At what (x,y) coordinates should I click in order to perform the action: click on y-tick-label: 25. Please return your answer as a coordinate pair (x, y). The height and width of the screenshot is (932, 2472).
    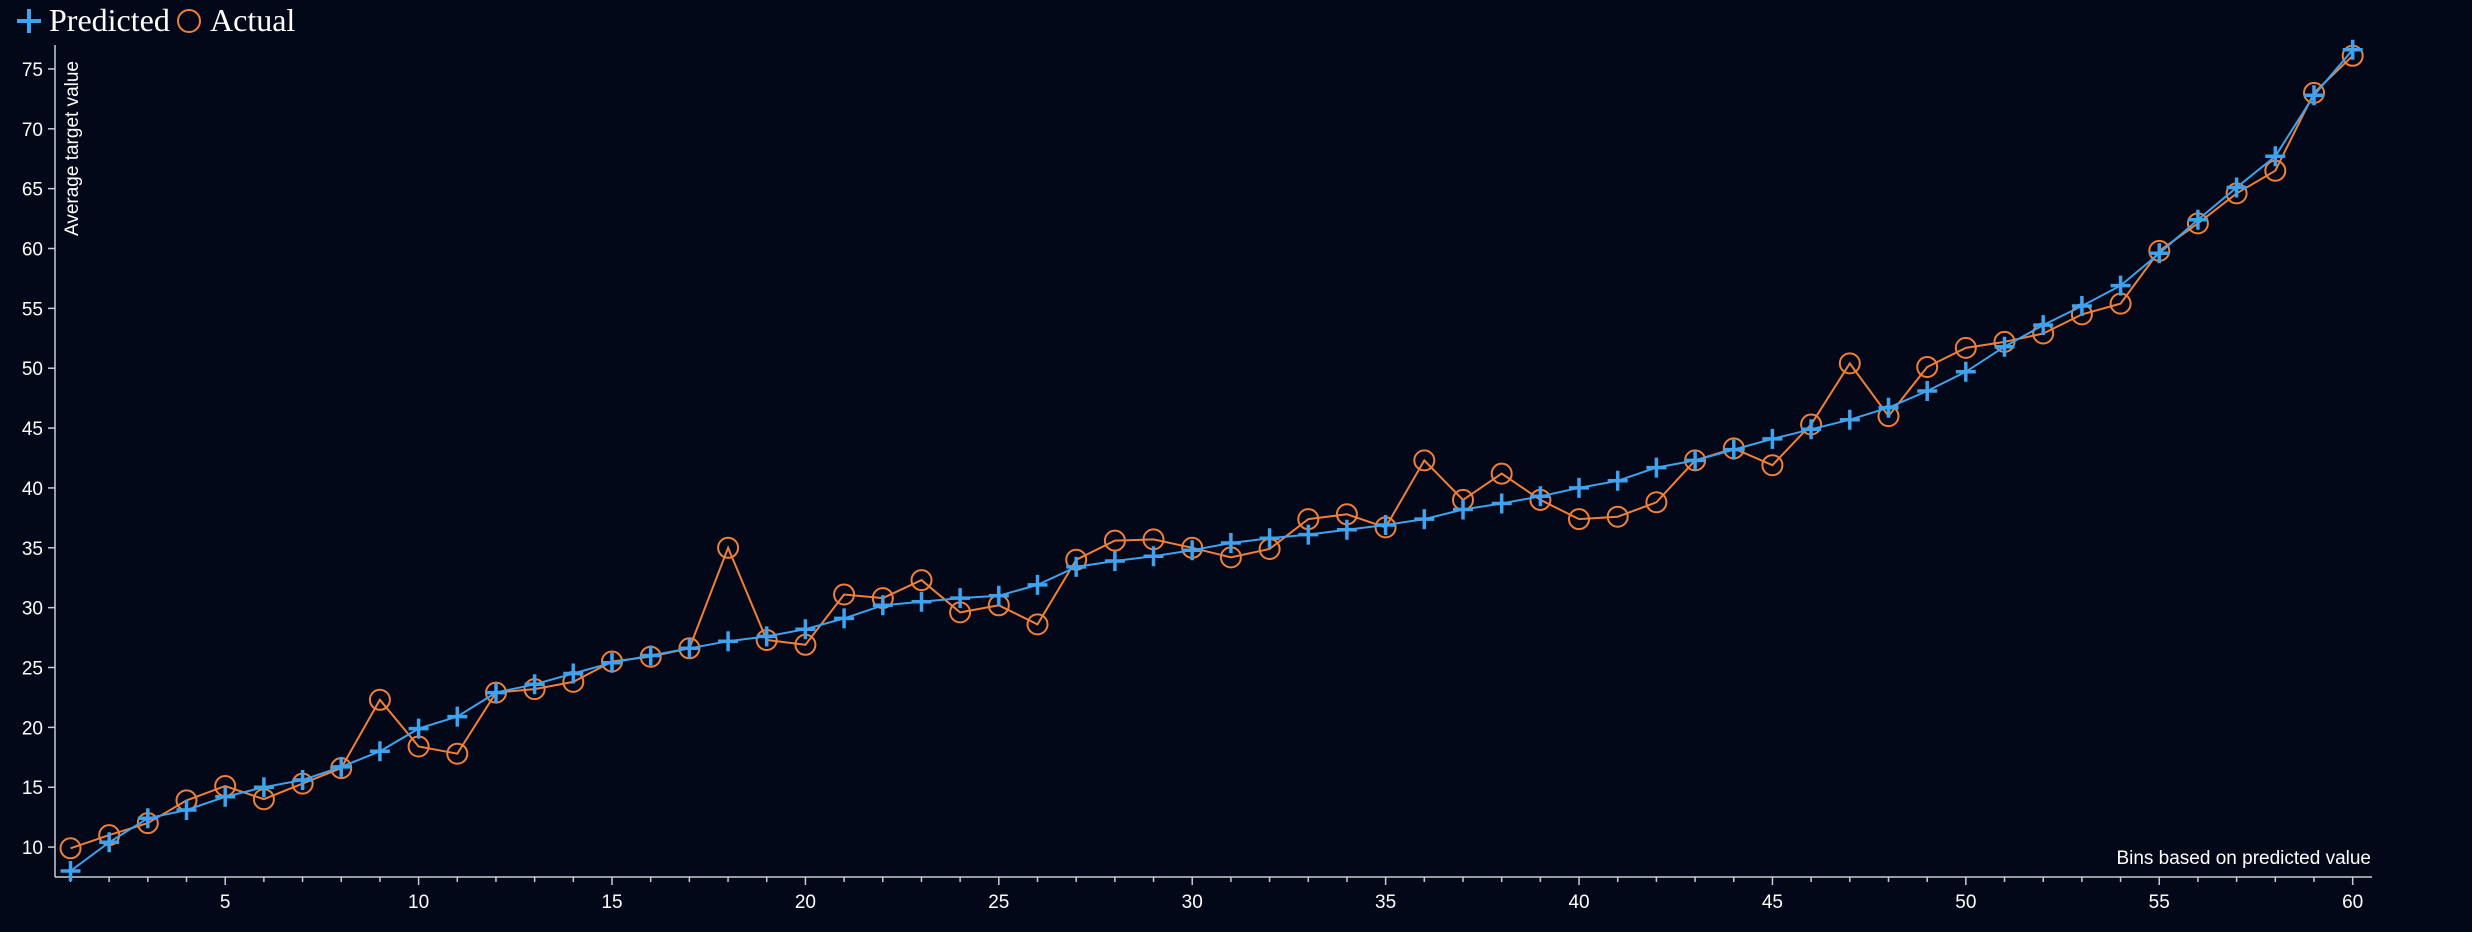
    Looking at the image, I should click on (32, 669).